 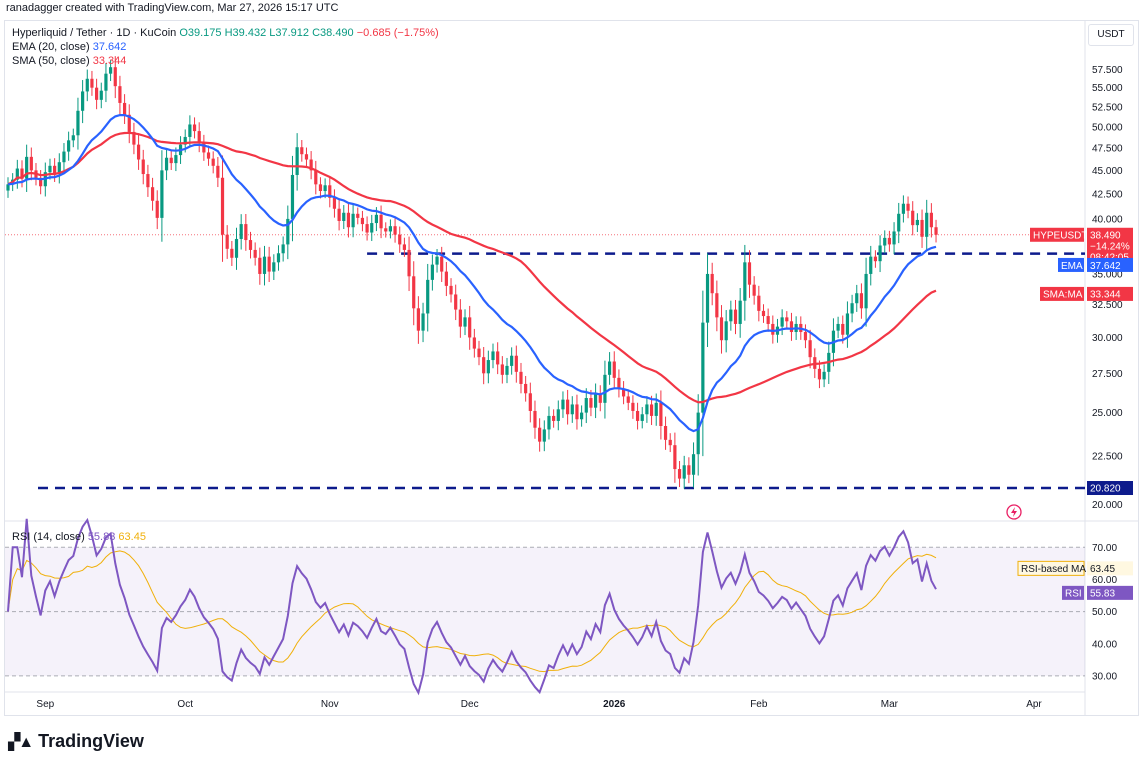 I want to click on low-value: L37.912, so click(x=289, y=33).